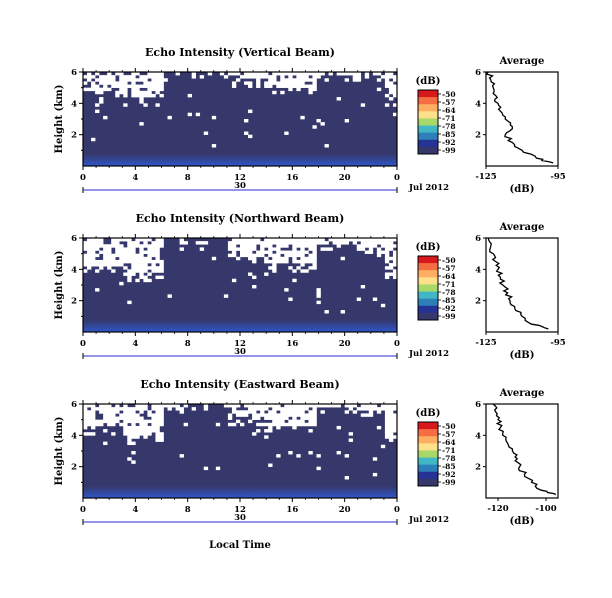 Image resolution: width=612 pixels, height=598 pixels. Describe the element at coordinates (292, 344) in the screenshot. I see `x-tick-label: 16` at that location.